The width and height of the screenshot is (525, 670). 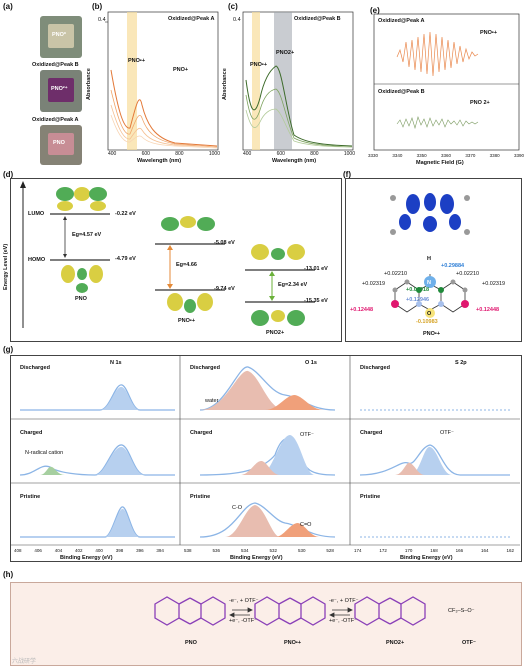 I want to click on arrow1-bot: +e⁻, -OTF⁻, so click(x=243, y=621).